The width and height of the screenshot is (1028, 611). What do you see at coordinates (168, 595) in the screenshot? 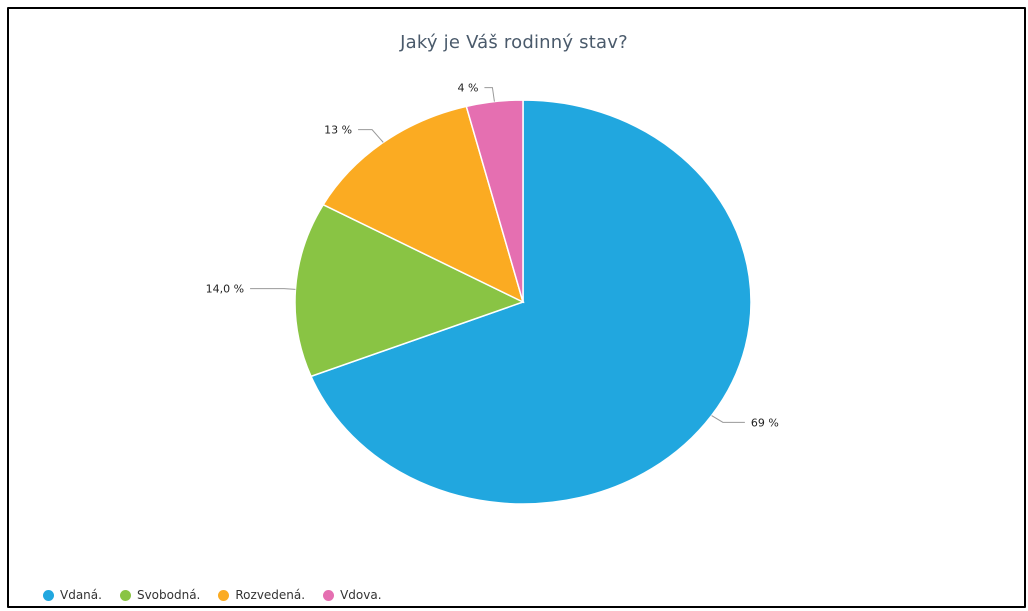
I see `legend-label: Svobodná.` at bounding box center [168, 595].